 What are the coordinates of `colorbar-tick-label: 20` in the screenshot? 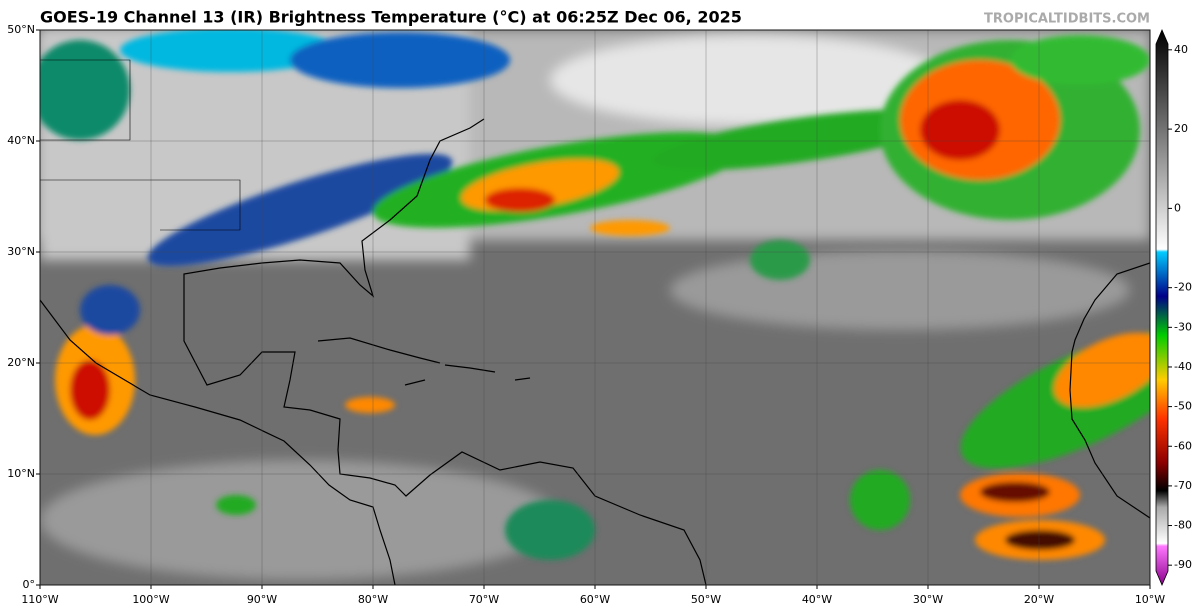 It's located at (1181, 128).